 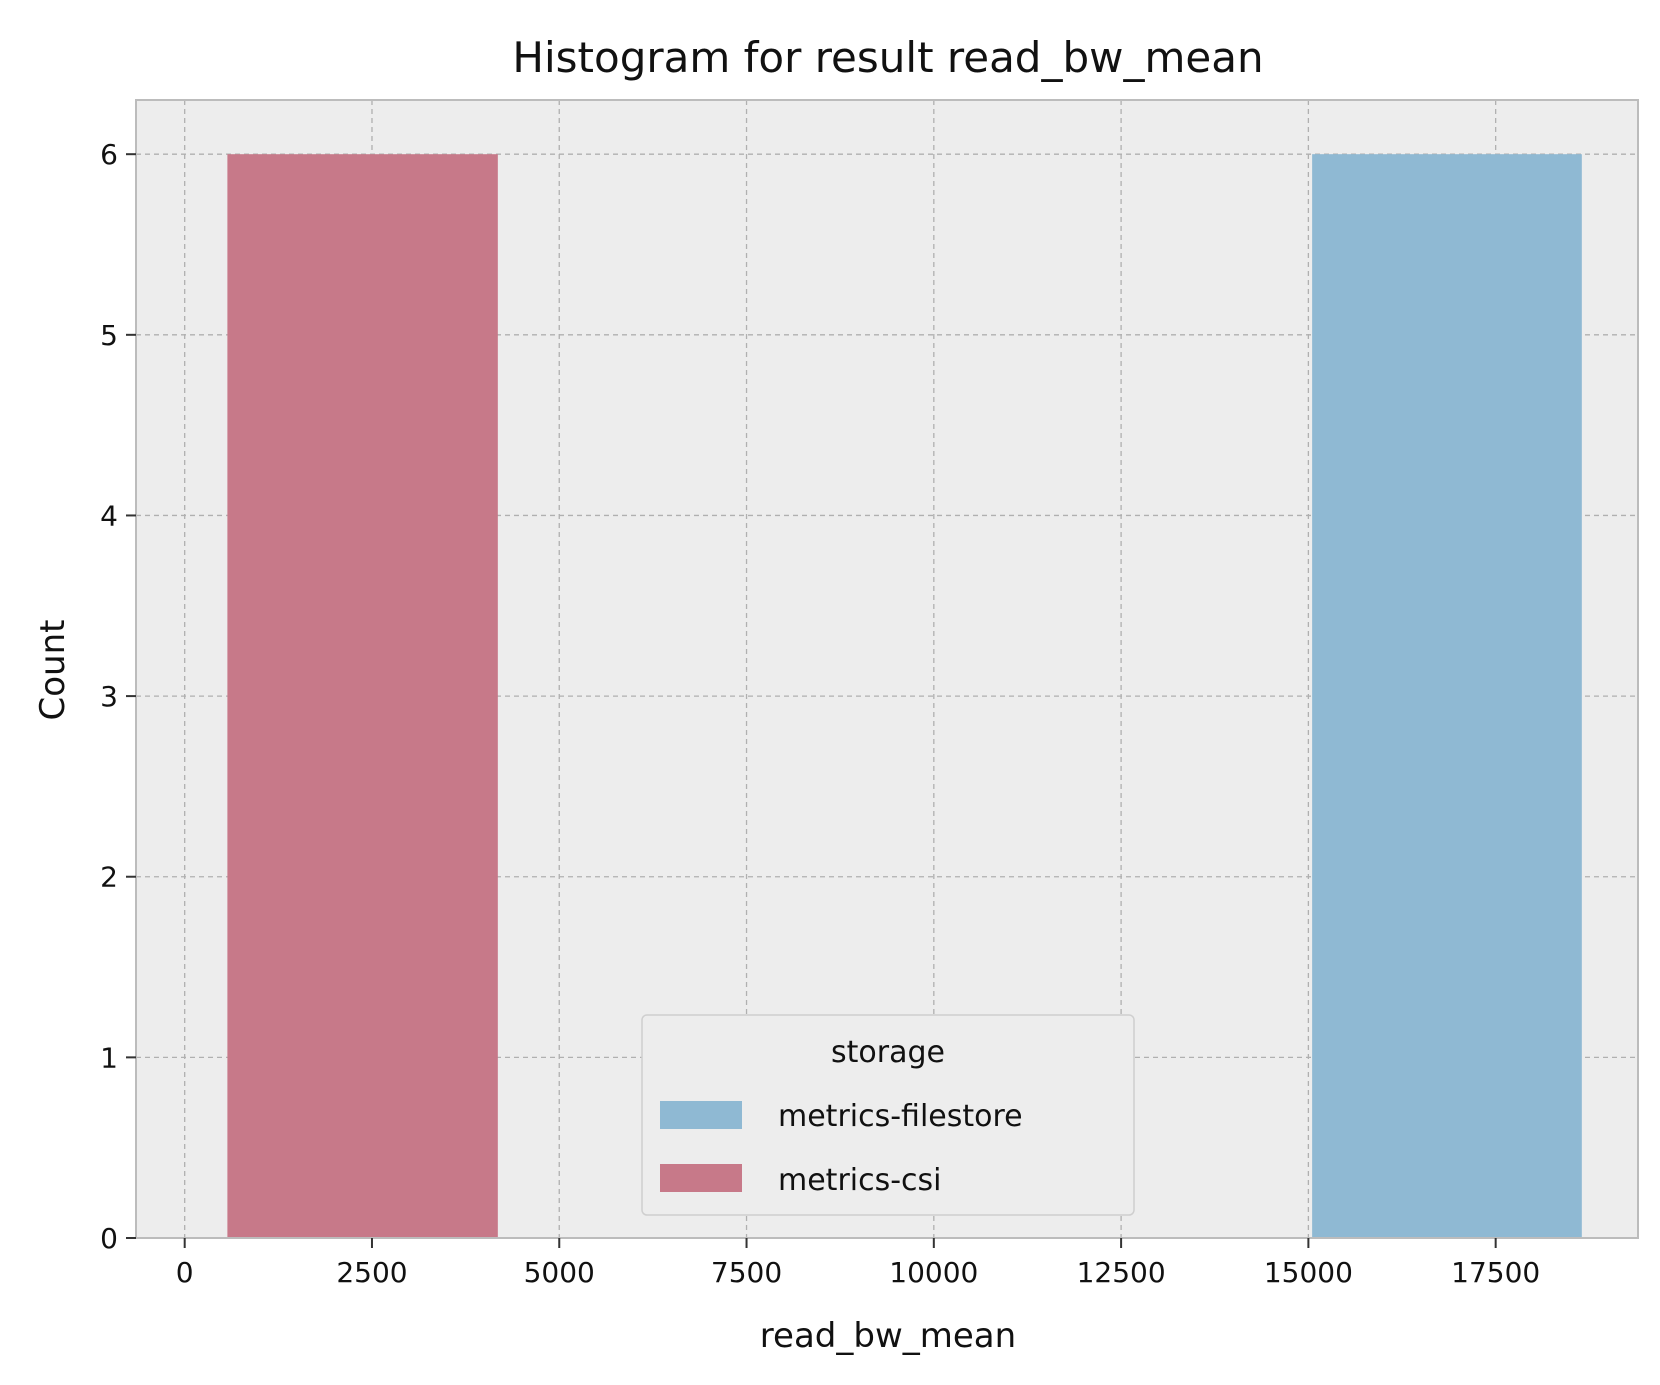 What do you see at coordinates (1308, 1272) in the screenshot?
I see `x-tick-label: 15000` at bounding box center [1308, 1272].